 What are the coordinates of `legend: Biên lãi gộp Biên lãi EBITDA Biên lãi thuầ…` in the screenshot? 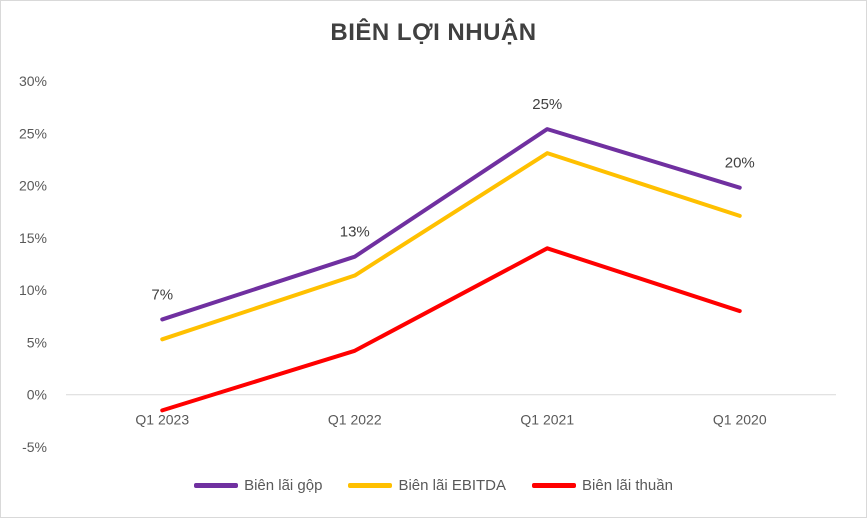 It's located at (433, 485).